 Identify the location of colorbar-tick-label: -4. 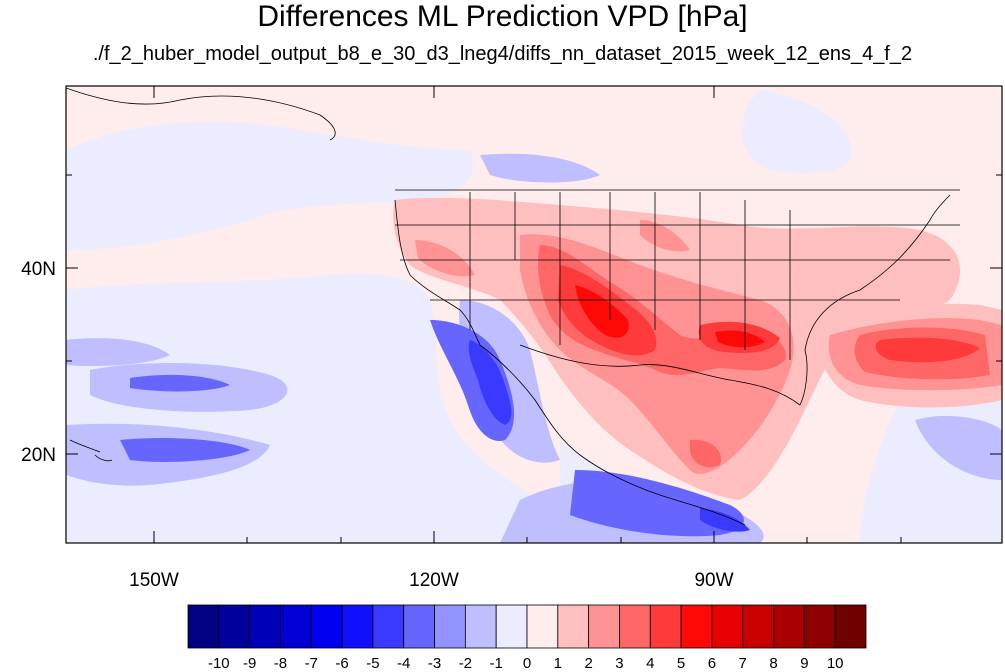
(403, 663).